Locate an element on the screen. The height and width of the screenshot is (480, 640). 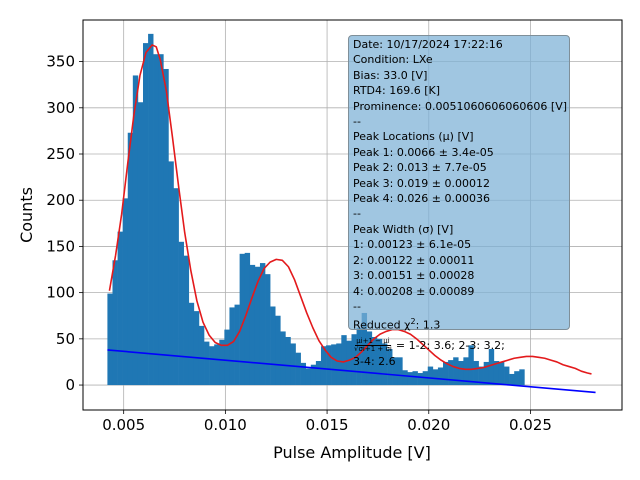
y-tick-label: 100 is located at coordinates (60, 293).